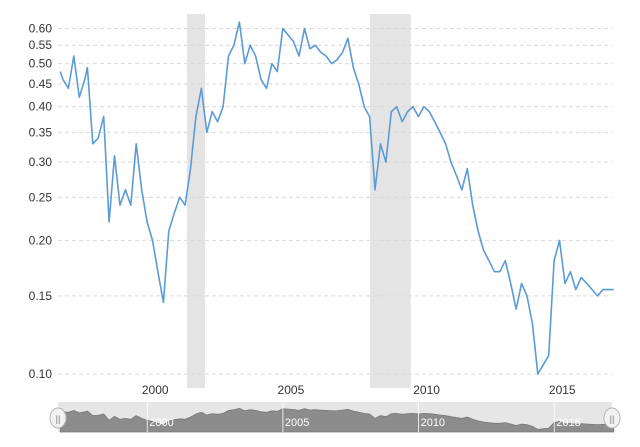 Image resolution: width=640 pixels, height=447 pixels. I want to click on y-tick-label: 0.50, so click(41, 64).